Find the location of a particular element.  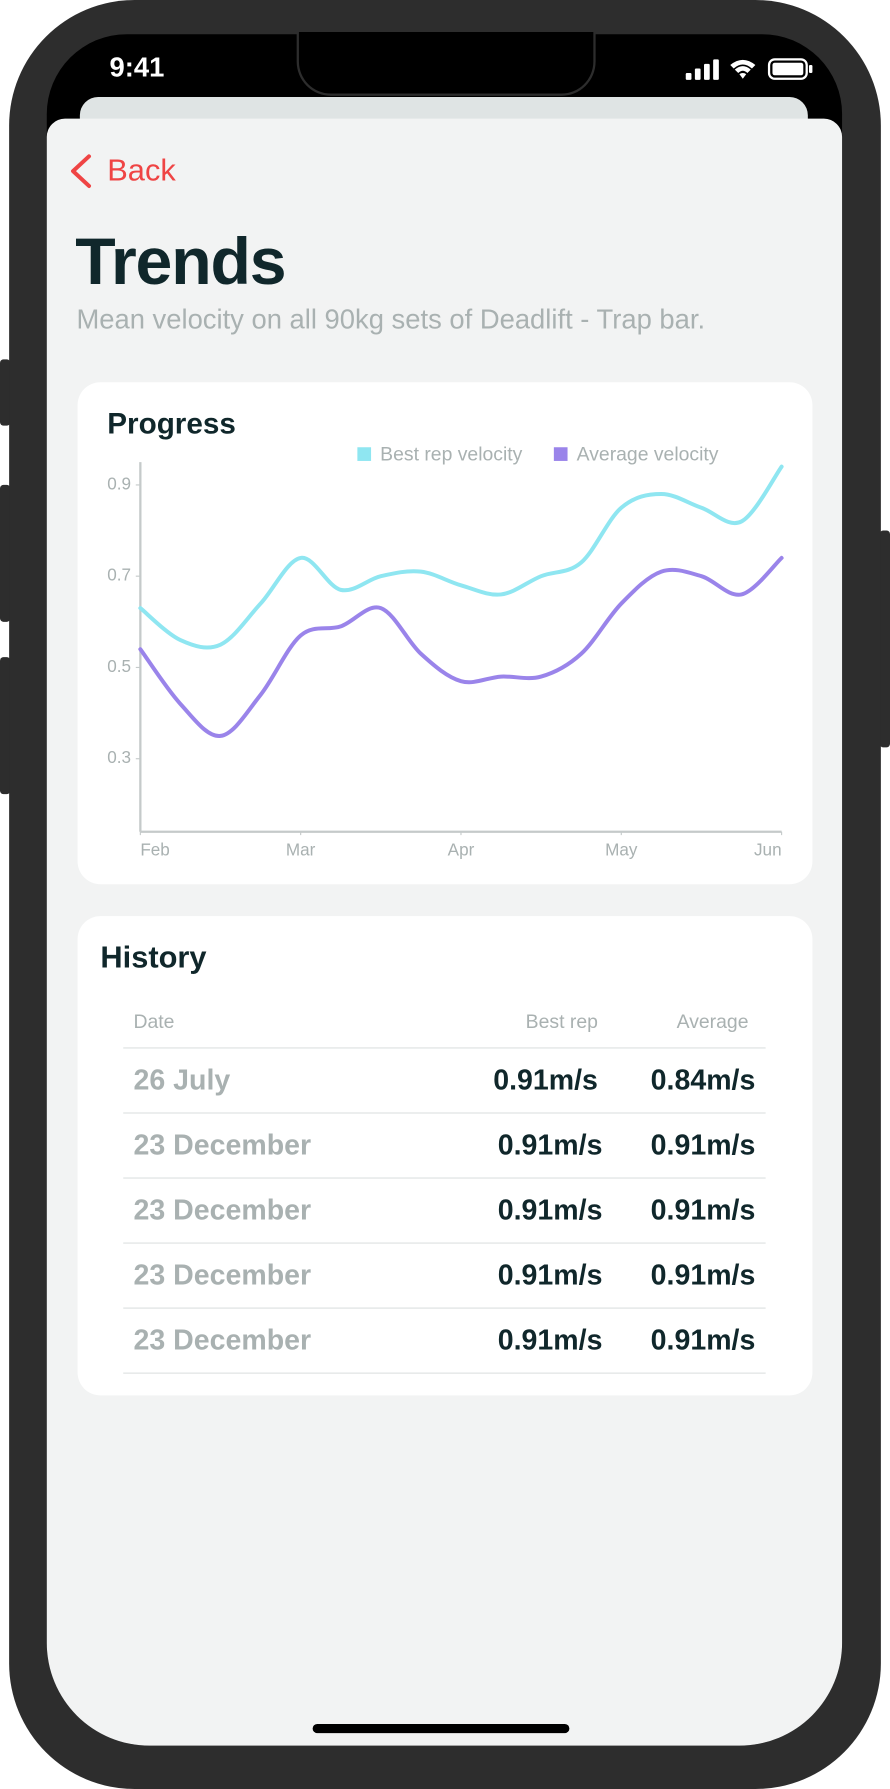

chart-title: Progress is located at coordinates (171, 423).